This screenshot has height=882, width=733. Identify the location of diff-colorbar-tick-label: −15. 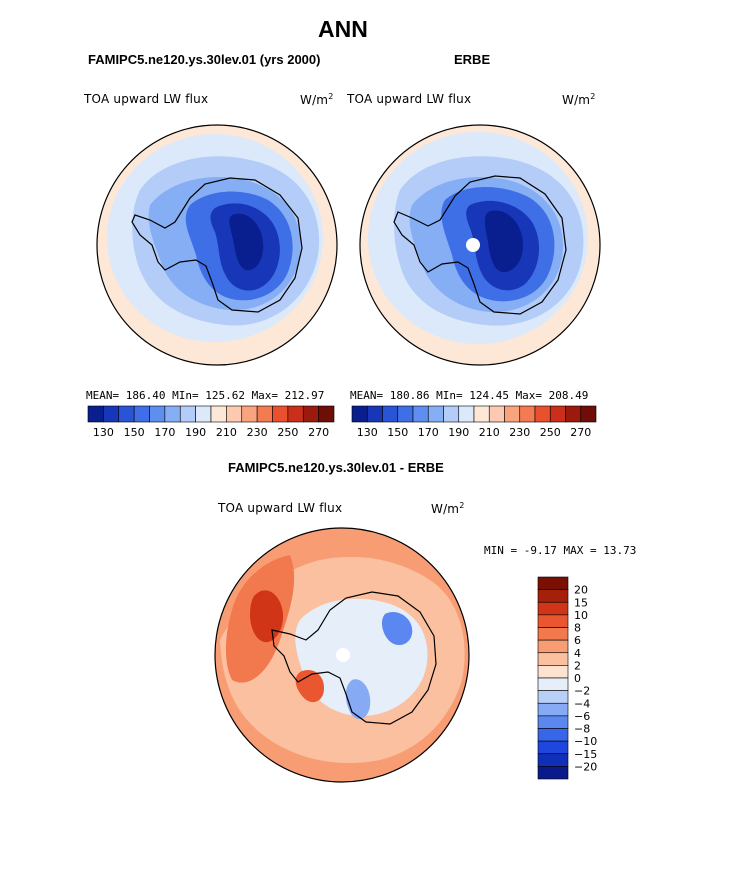
(585, 754).